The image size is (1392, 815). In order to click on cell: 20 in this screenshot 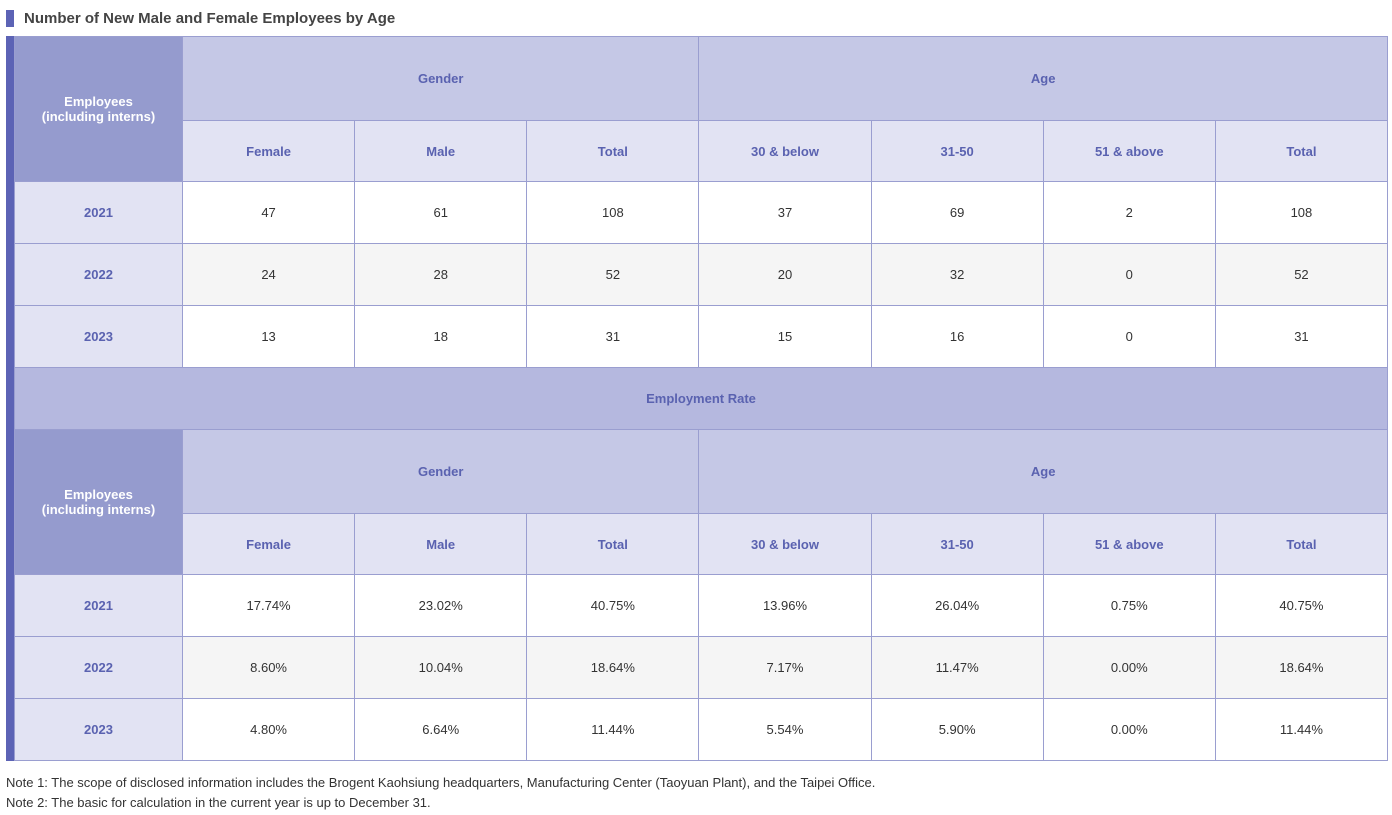, I will do `click(785, 274)`.